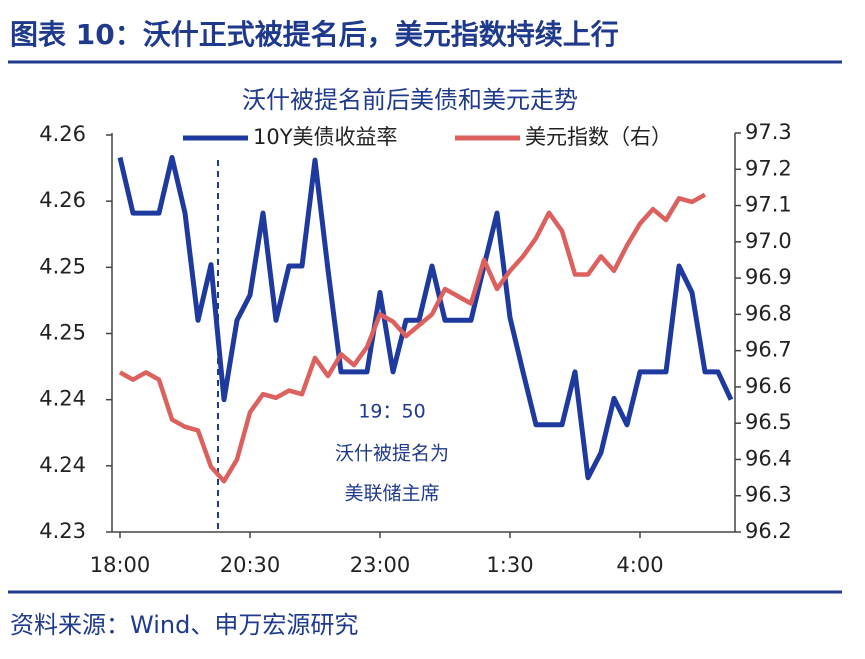 Image resolution: width=865 pixels, height=659 pixels. Describe the element at coordinates (768, 531) in the screenshot. I see `y2-tick-label: 96.2` at that location.